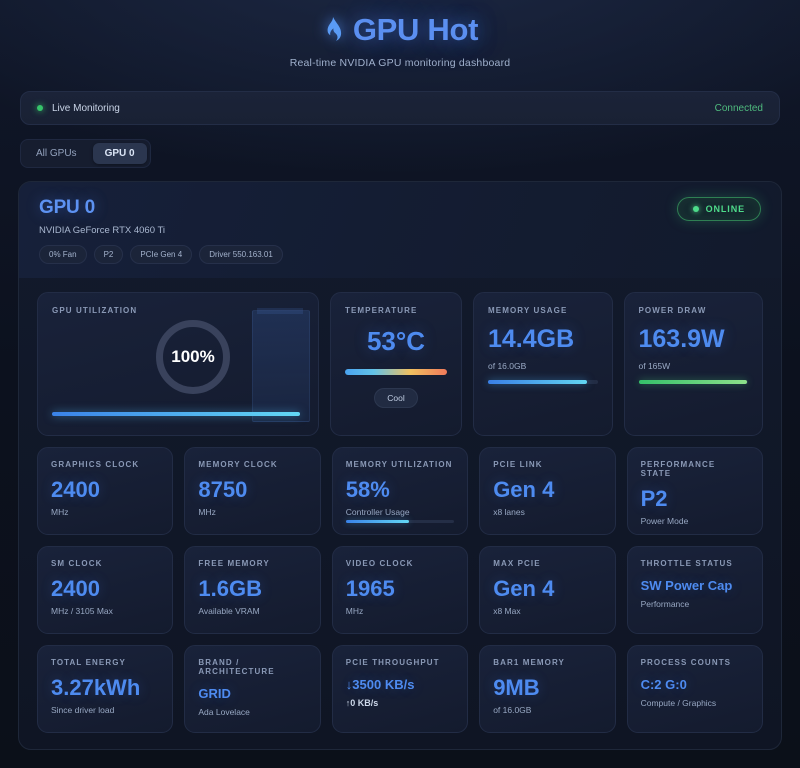 The image size is (800, 768). I want to click on card-process-counts: PROCESS COUNTS C:2 G:0 Compute / Graphics, so click(694, 689).